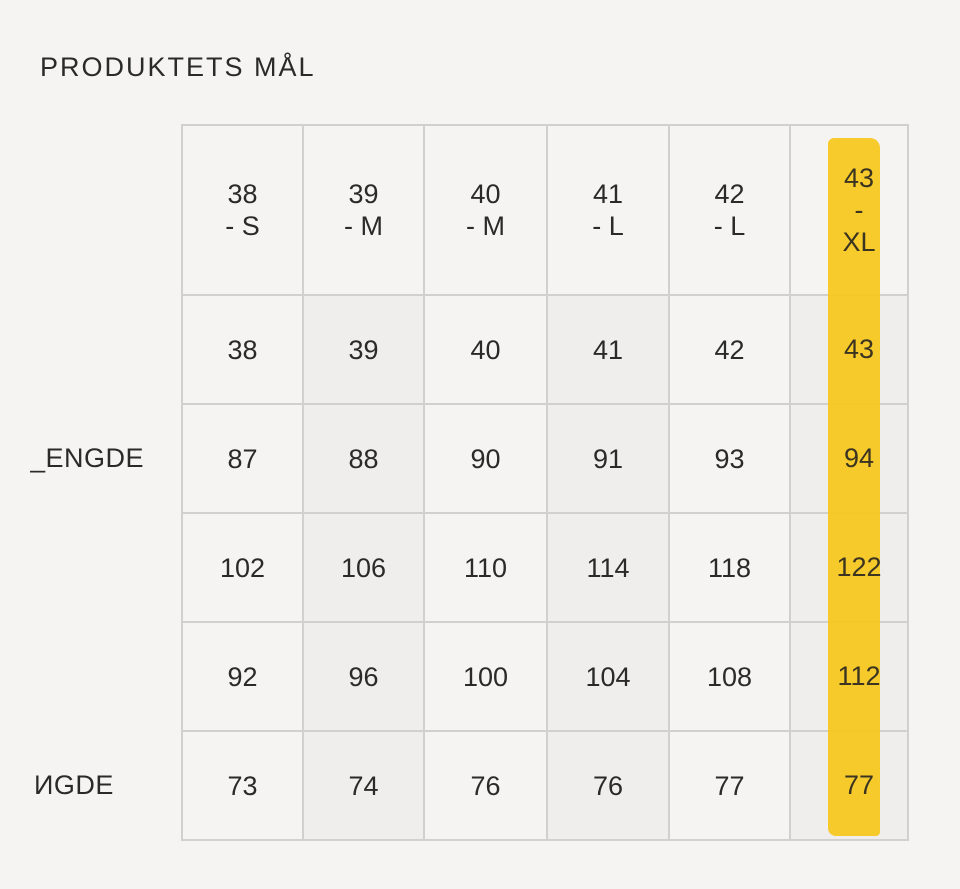 This screenshot has width=960, height=889. What do you see at coordinates (363, 210) in the screenshot?
I see `size-header-cell: 39 - M` at bounding box center [363, 210].